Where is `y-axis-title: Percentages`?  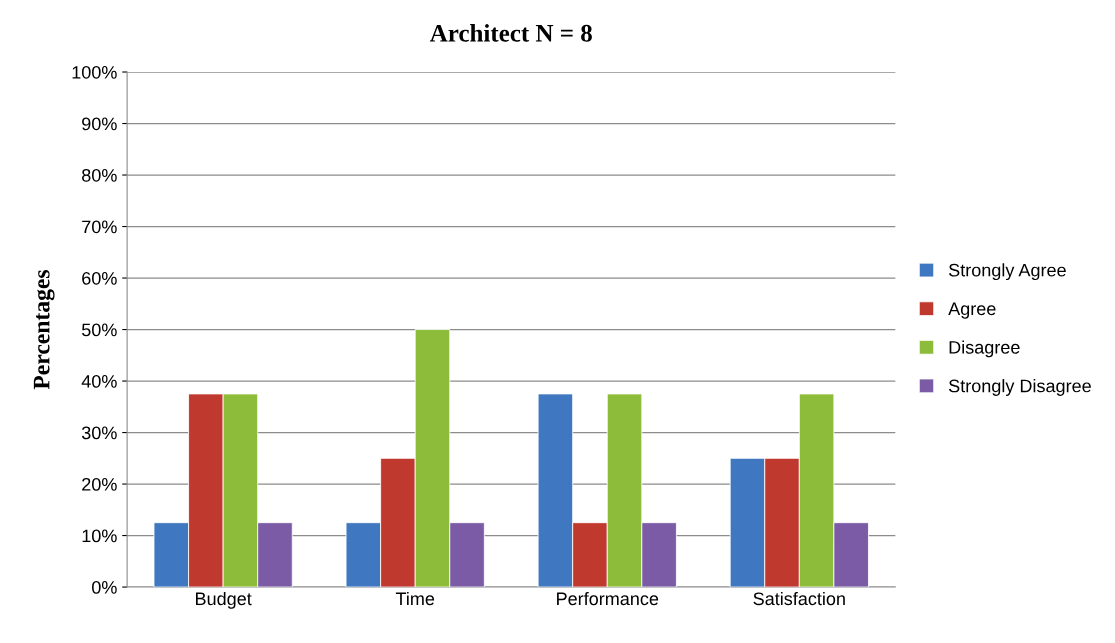
y-axis-title: Percentages is located at coordinates (44, 330).